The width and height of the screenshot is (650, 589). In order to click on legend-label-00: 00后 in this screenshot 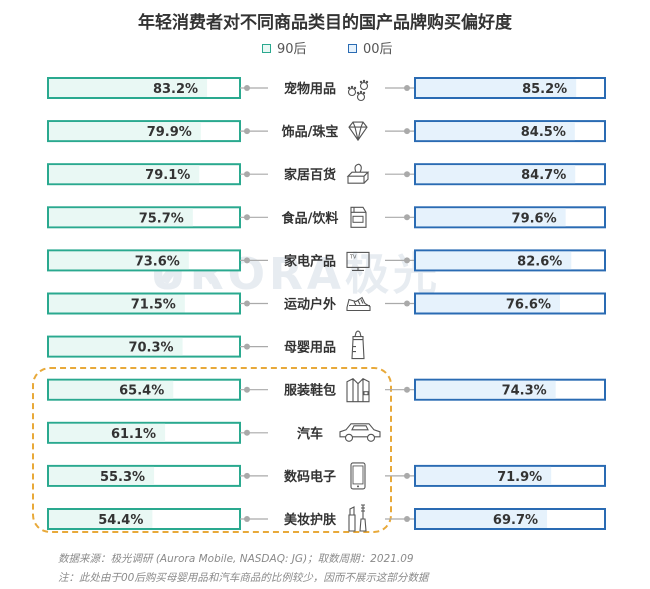, I will do `click(378, 49)`.